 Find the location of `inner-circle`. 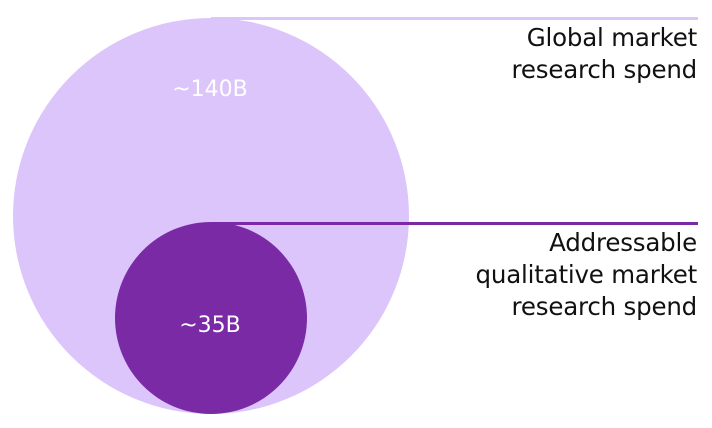

inner-circle is located at coordinates (211, 318).